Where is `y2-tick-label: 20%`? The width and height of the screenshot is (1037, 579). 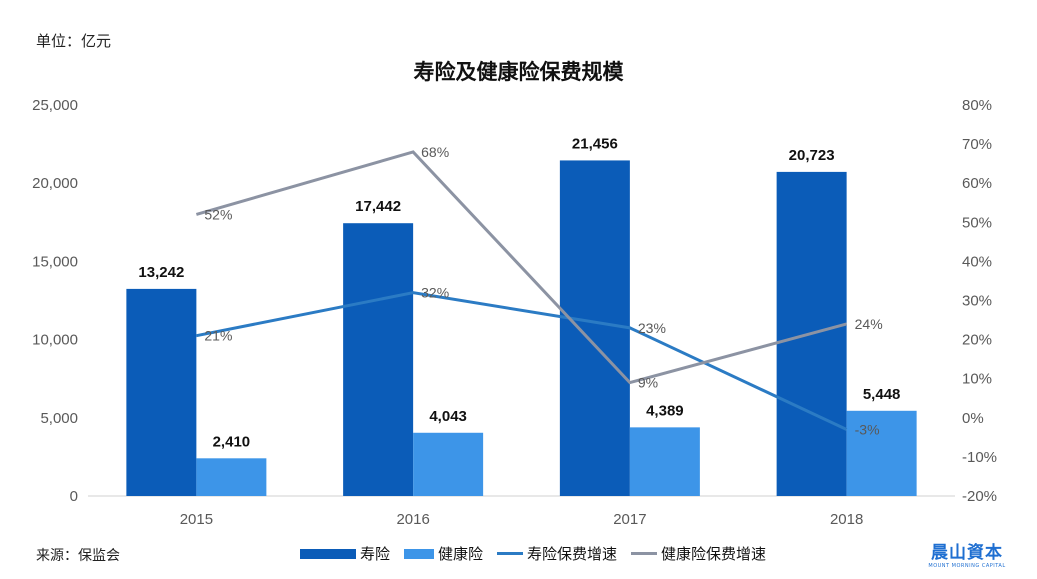
y2-tick-label: 20% is located at coordinates (977, 340).